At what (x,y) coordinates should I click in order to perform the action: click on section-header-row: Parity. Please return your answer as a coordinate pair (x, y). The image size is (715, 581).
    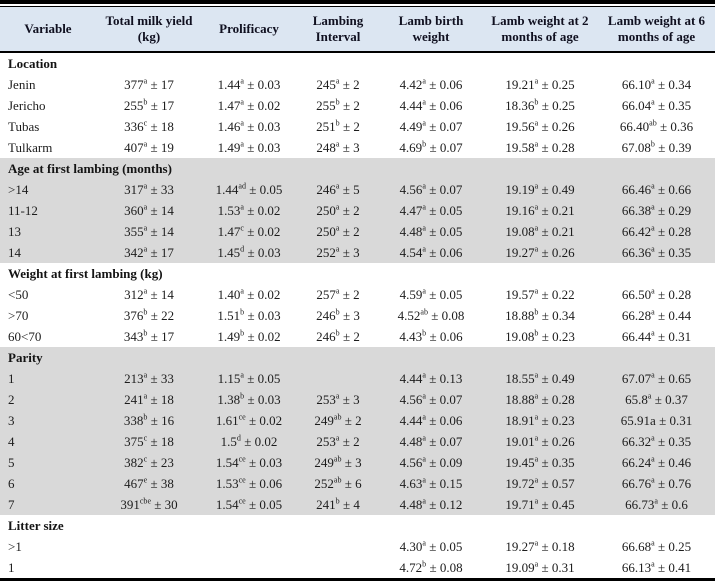
    Looking at the image, I should click on (357, 357).